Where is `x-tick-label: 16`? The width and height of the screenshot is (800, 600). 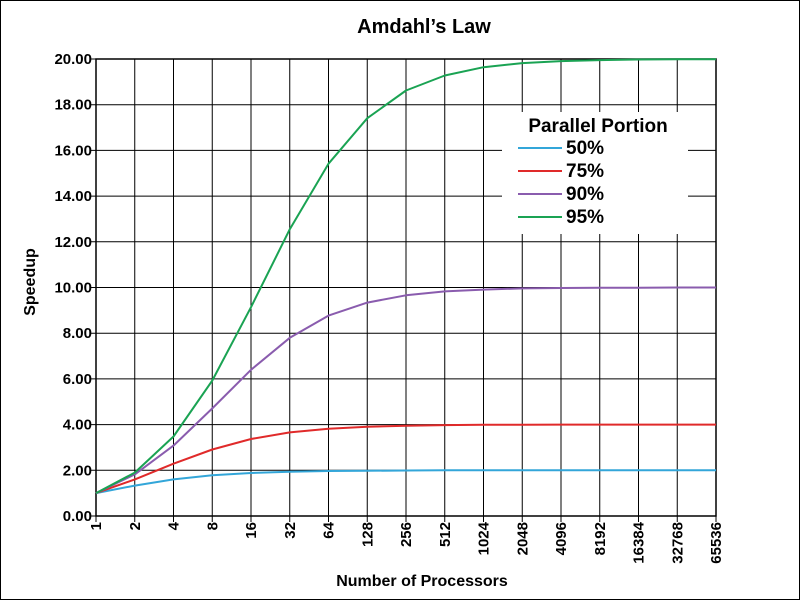 x-tick-label: 16 is located at coordinates (251, 530).